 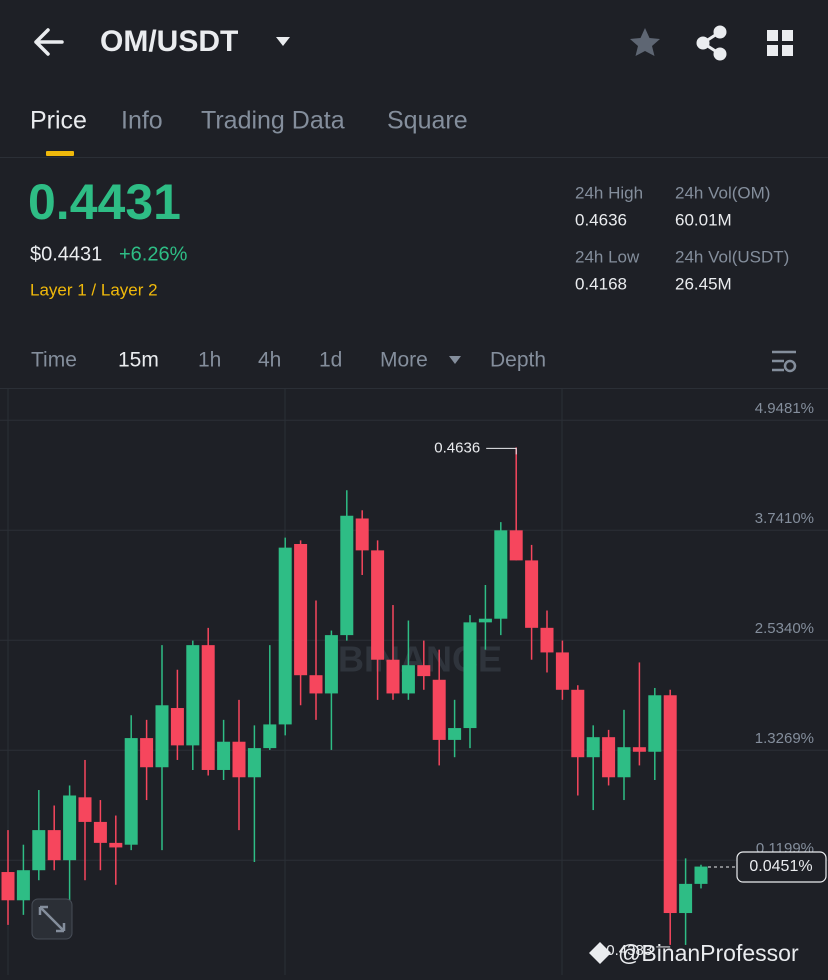 What do you see at coordinates (784, 361) in the screenshot?
I see `chart-settings-icon` at bounding box center [784, 361].